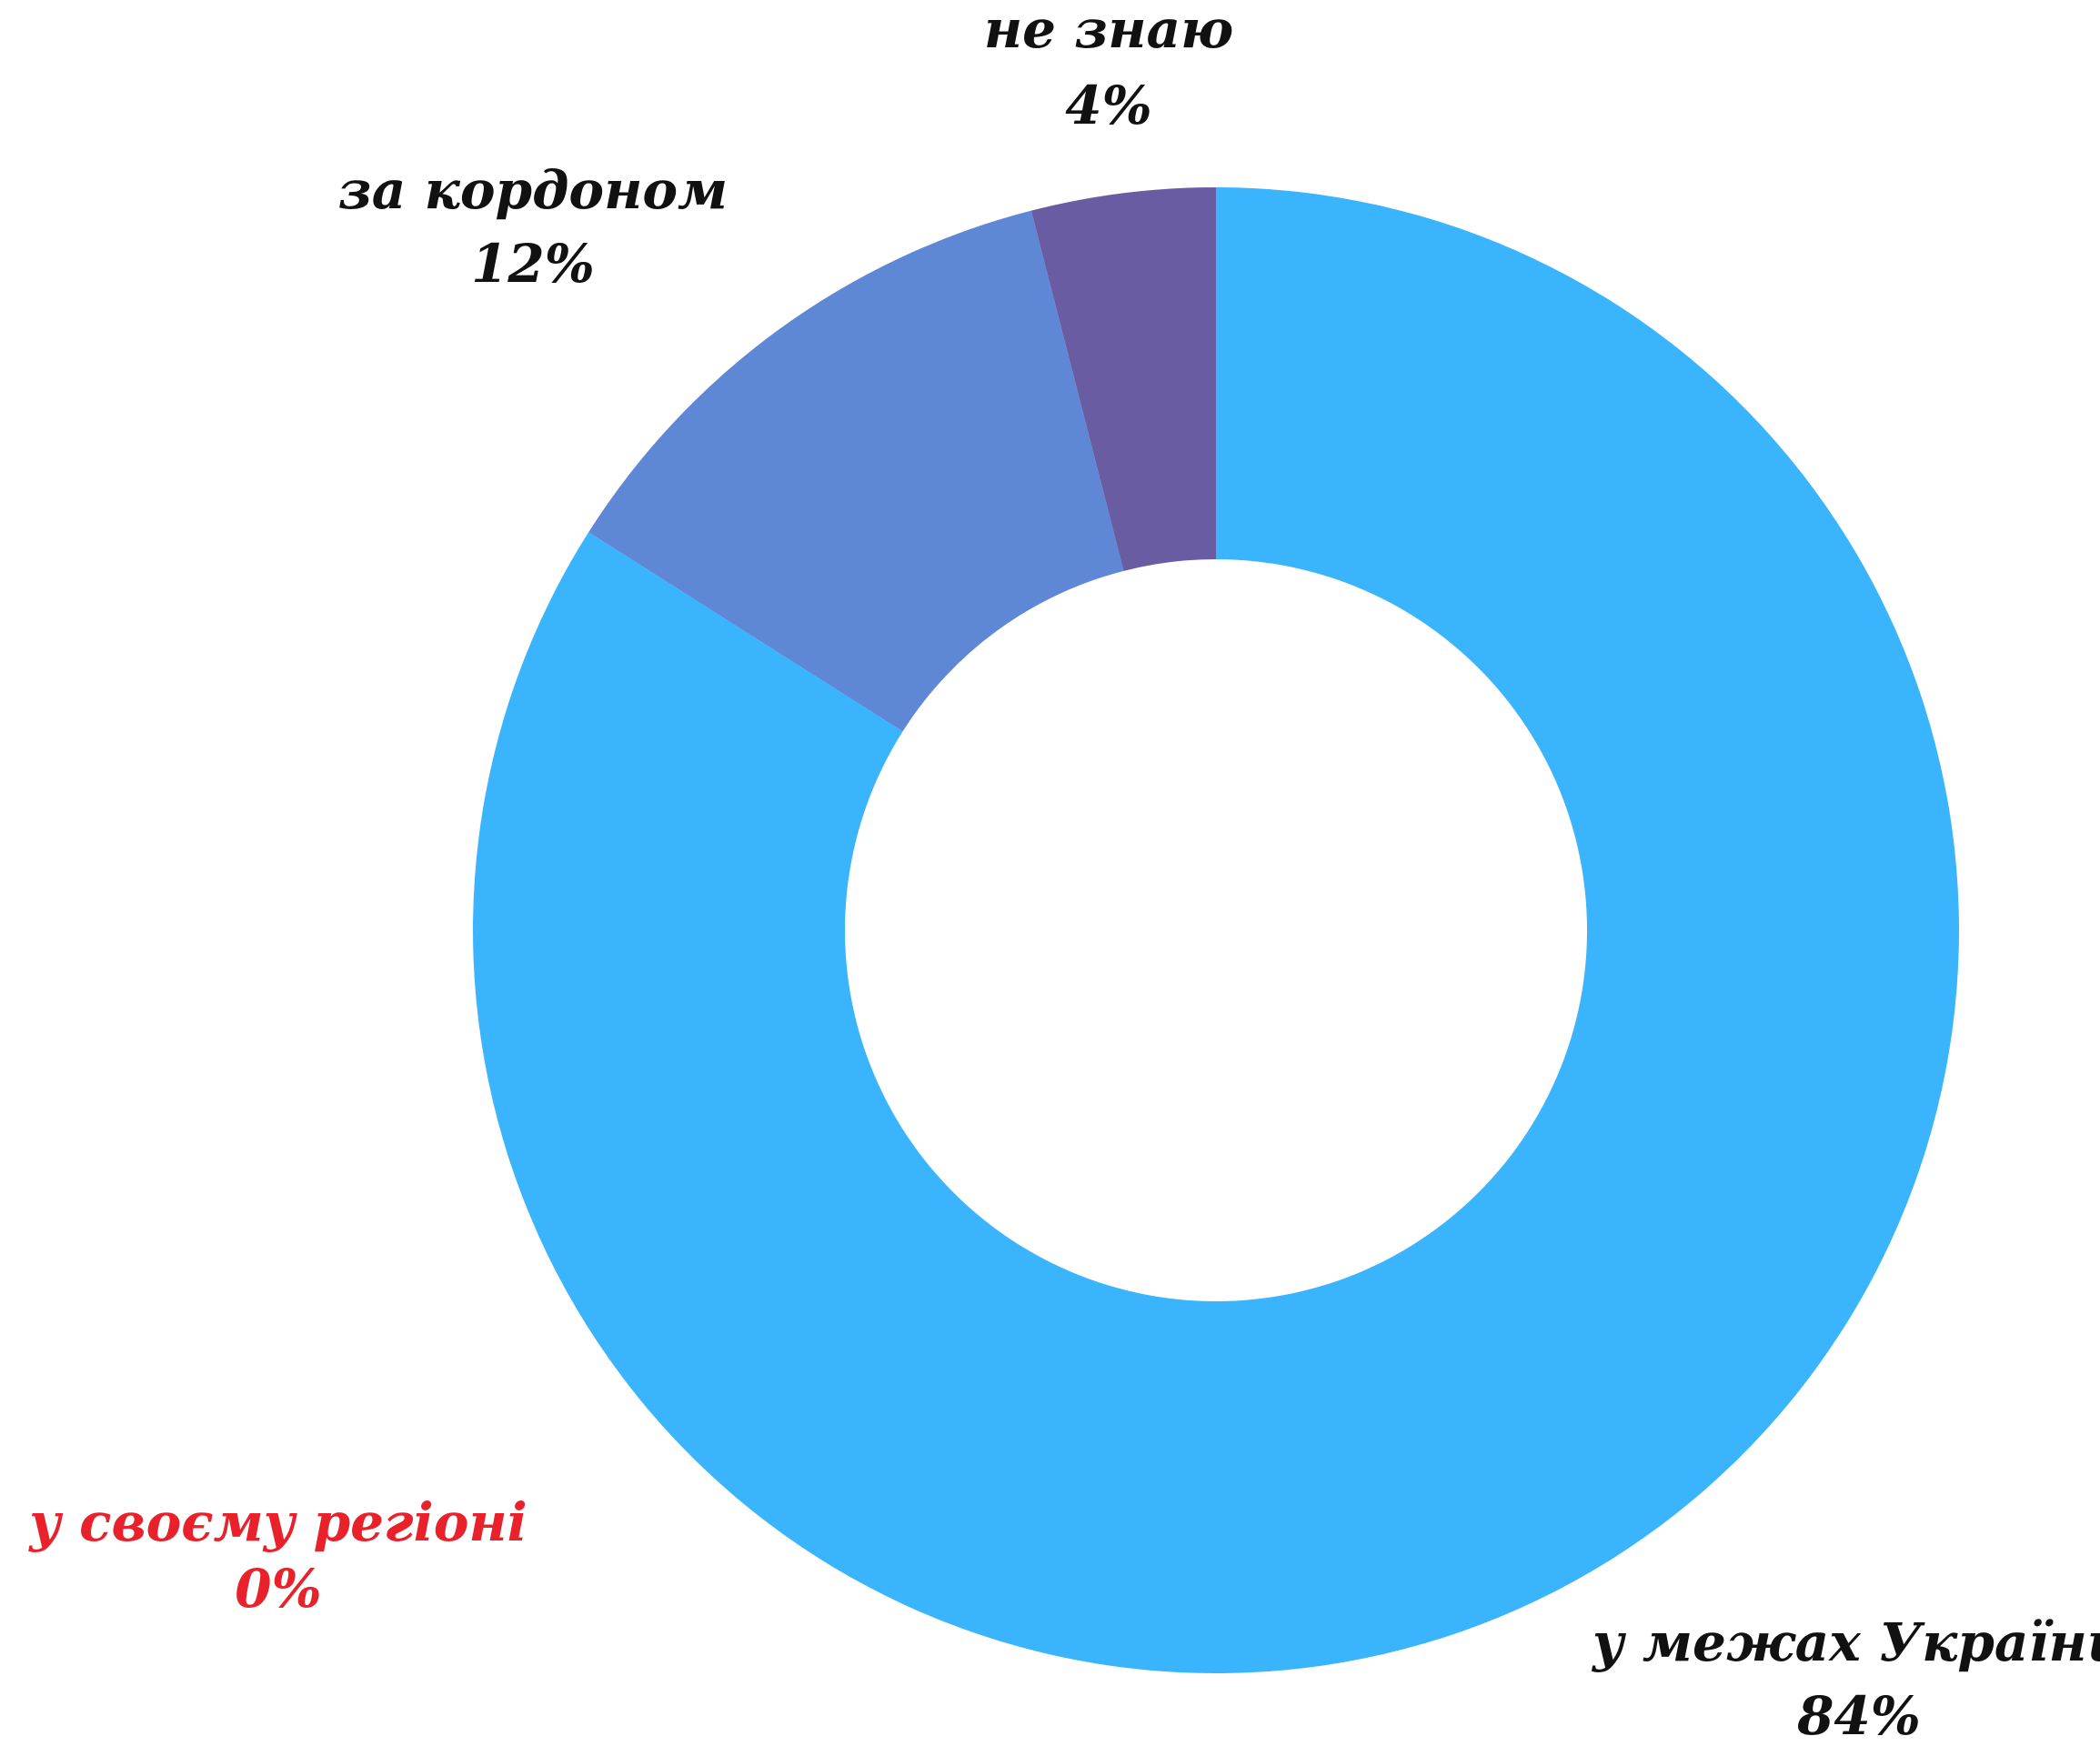  What do you see at coordinates (1108, 30) in the screenshot?
I see `slice-label: не знаю` at bounding box center [1108, 30].